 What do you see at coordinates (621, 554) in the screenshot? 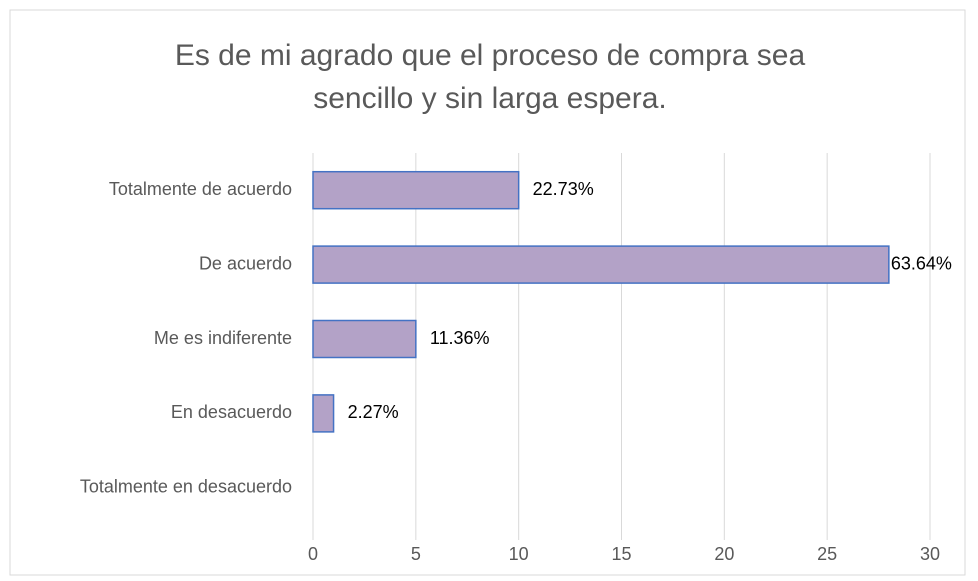
I see `x-tick-label: 15` at bounding box center [621, 554].